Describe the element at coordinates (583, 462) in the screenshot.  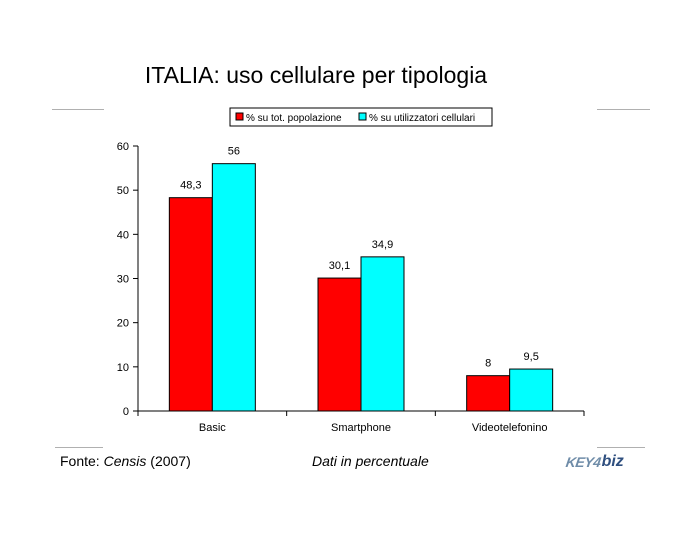
I see `logo-key-text: KEY4` at that location.